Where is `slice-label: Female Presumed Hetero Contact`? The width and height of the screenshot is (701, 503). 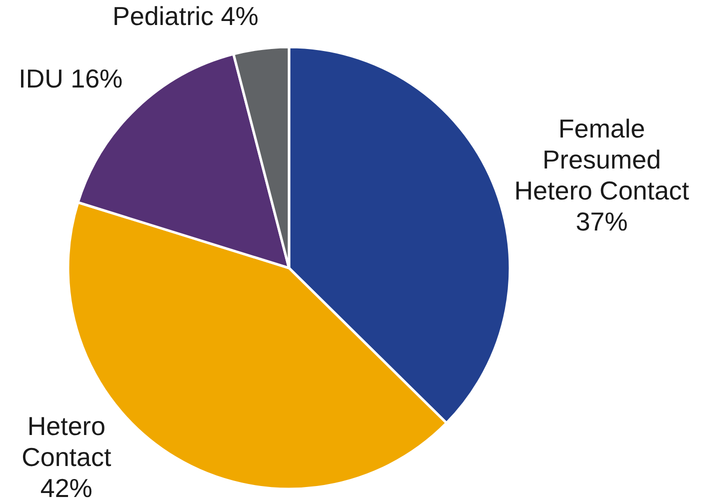
slice-label: Female Presumed Hetero Contact is located at coordinates (602, 160).